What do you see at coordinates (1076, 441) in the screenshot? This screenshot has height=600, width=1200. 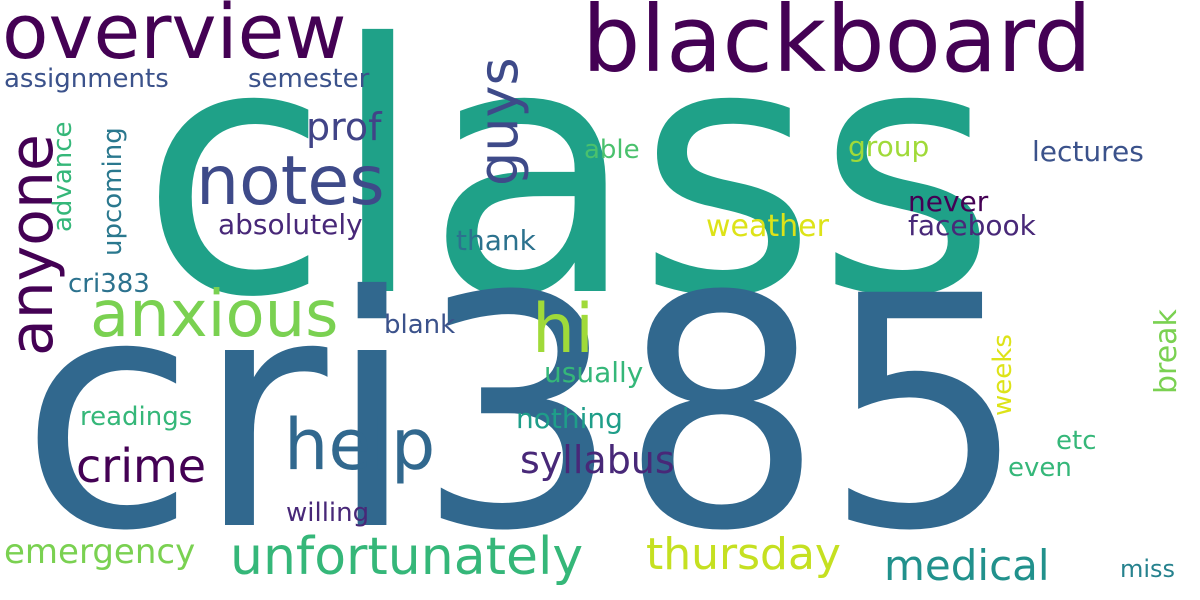 I see `word-etc: etc` at bounding box center [1076, 441].